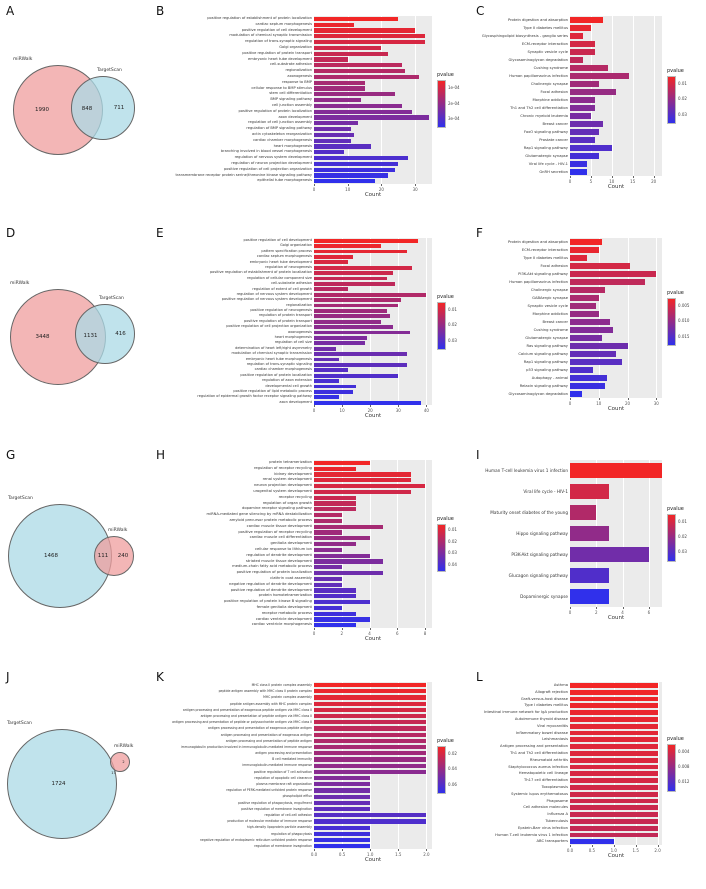 This screenshot has height=889, width=706. Describe the element at coordinates (291, 577) in the screenshot. I see `term-label: clathrin coat assembly` at that location.